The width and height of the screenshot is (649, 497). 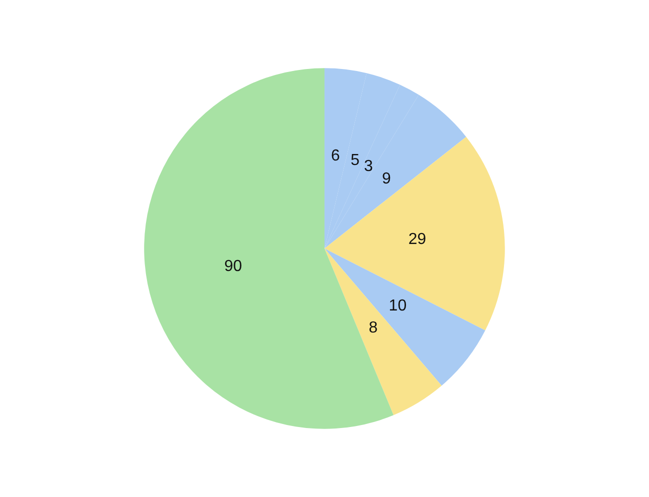 I want to click on data-label: 29, so click(x=417, y=239).